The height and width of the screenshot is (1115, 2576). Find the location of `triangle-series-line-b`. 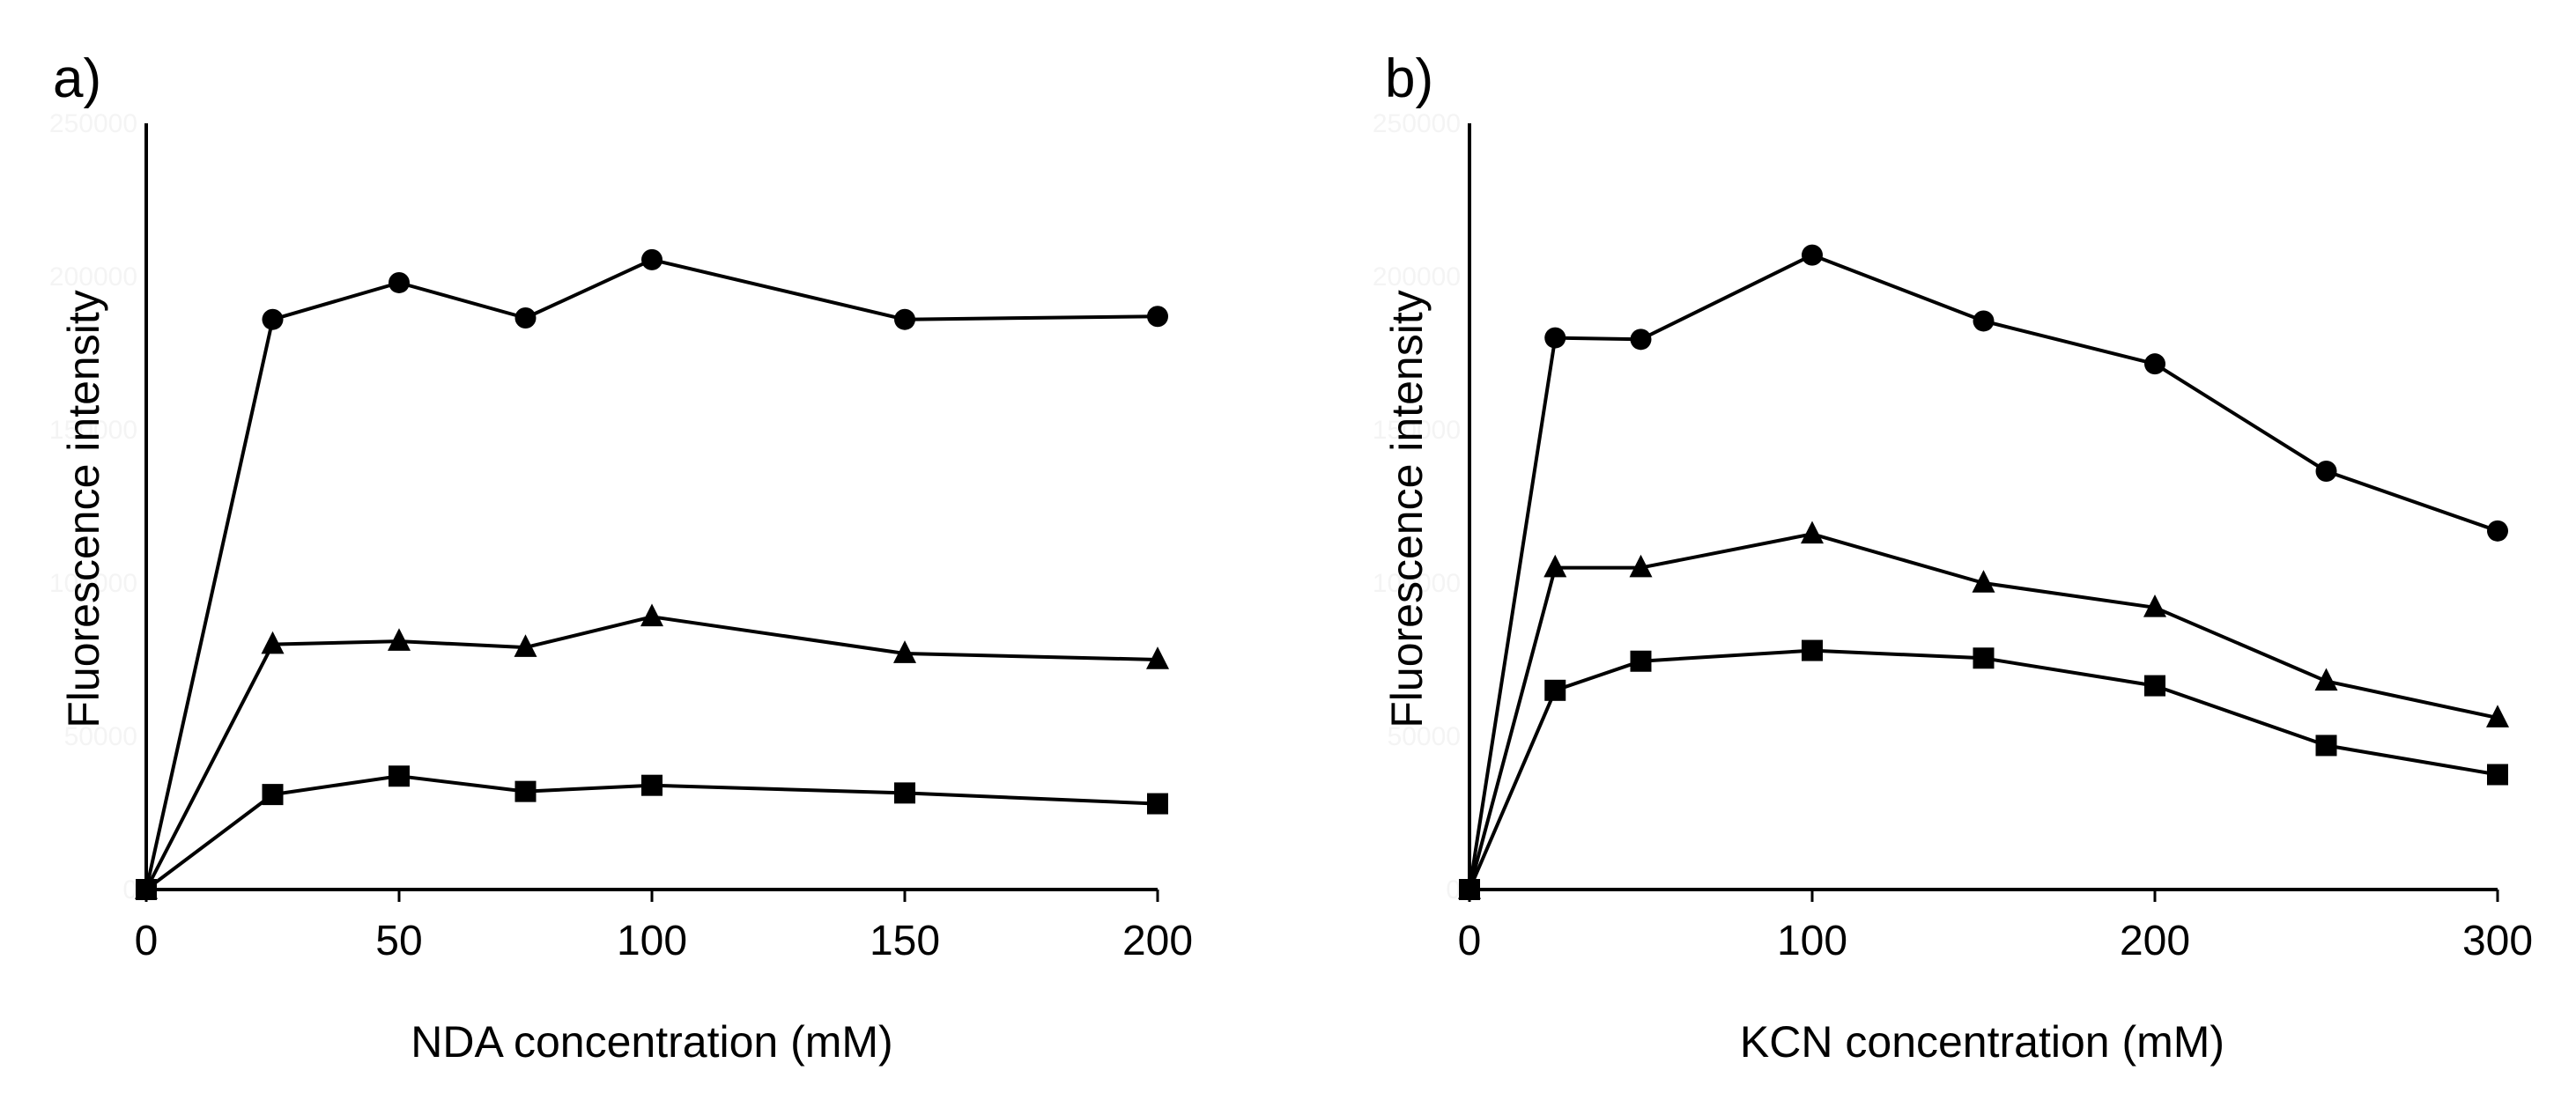

triangle-series-line-b is located at coordinates (1983, 711).